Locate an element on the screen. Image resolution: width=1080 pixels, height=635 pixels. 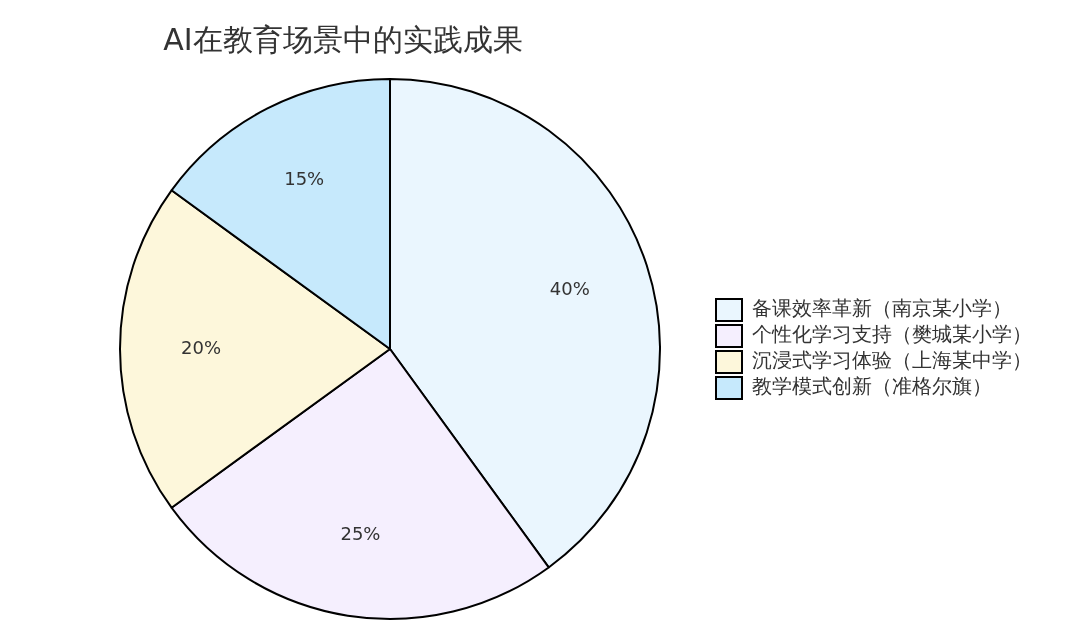
data-label: 40% is located at coordinates (569, 289).